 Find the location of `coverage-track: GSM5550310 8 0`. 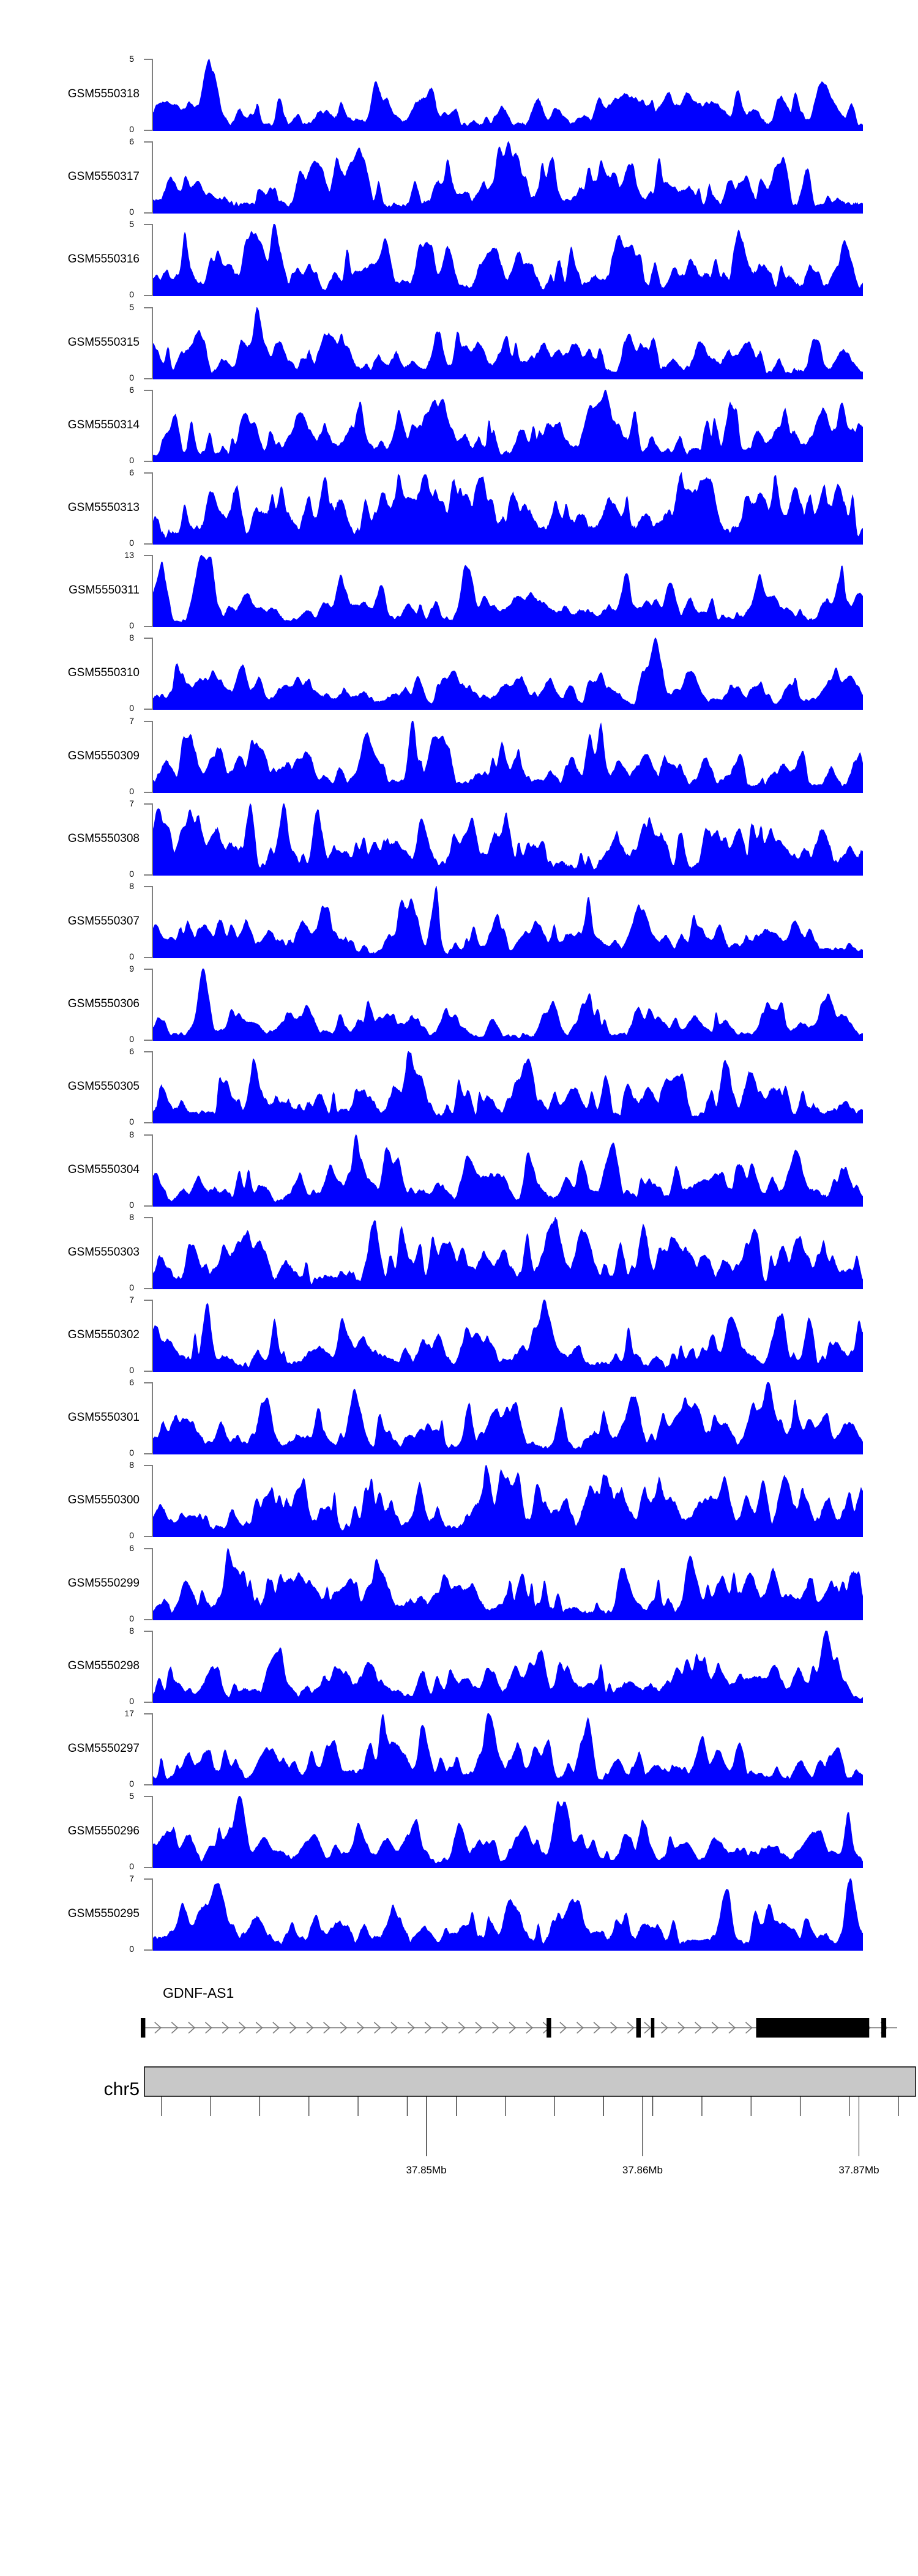

coverage-track: GSM5550310 8 0 is located at coordinates (459, 672).